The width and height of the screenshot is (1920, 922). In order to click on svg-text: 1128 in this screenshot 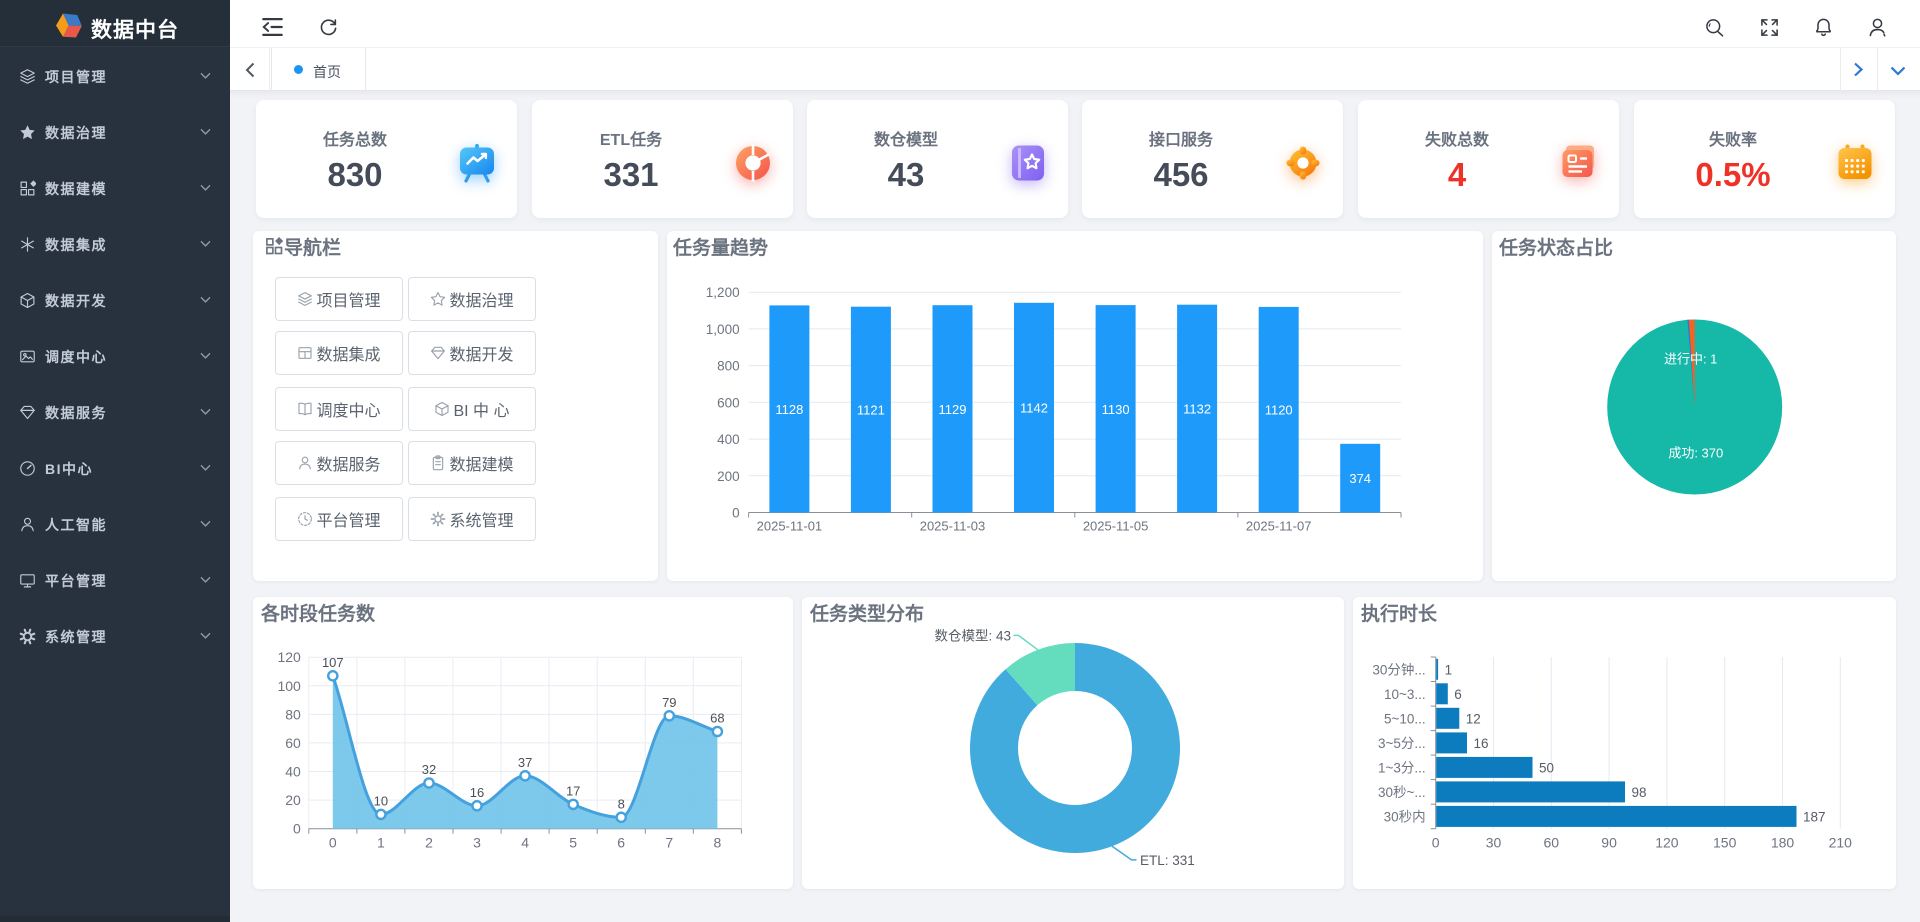, I will do `click(789, 409)`.